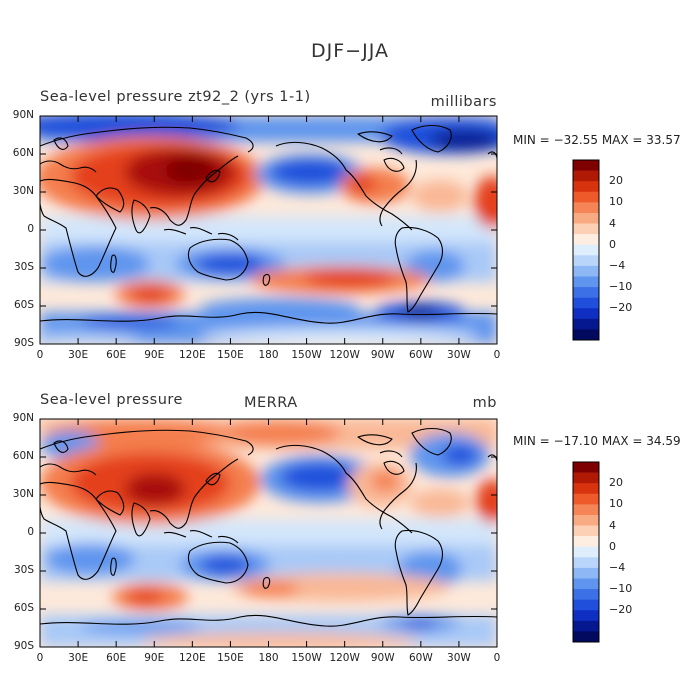 The width and height of the screenshot is (700, 700). Describe the element at coordinates (30, 229) in the screenshot. I see `top-lat-label: 0` at that location.